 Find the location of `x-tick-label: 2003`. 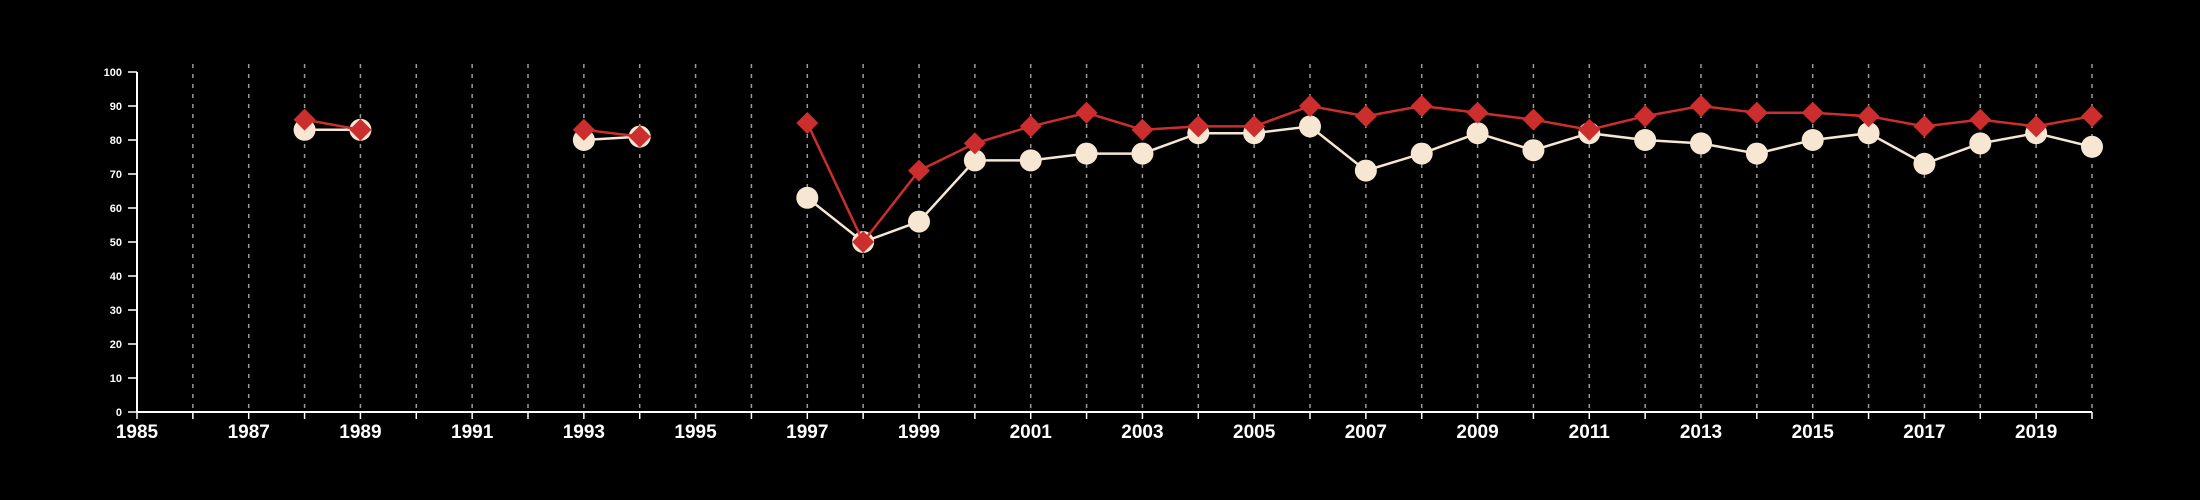

x-tick-label: 2003 is located at coordinates (1142, 432).